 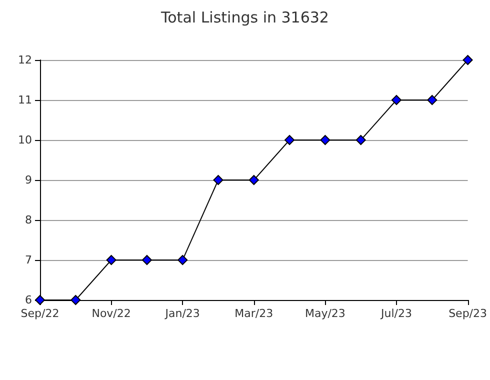 I want to click on y-tick-label: 12, so click(x=25, y=60).